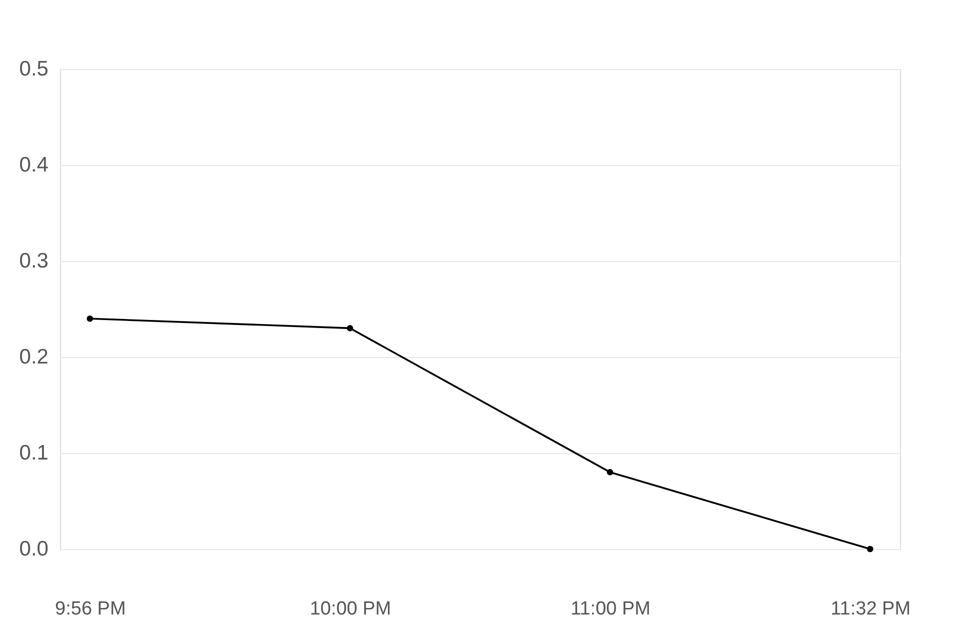 The width and height of the screenshot is (960, 640). Describe the element at coordinates (870, 609) in the screenshot. I see `x-tick-label: 11:32 PM` at that location.